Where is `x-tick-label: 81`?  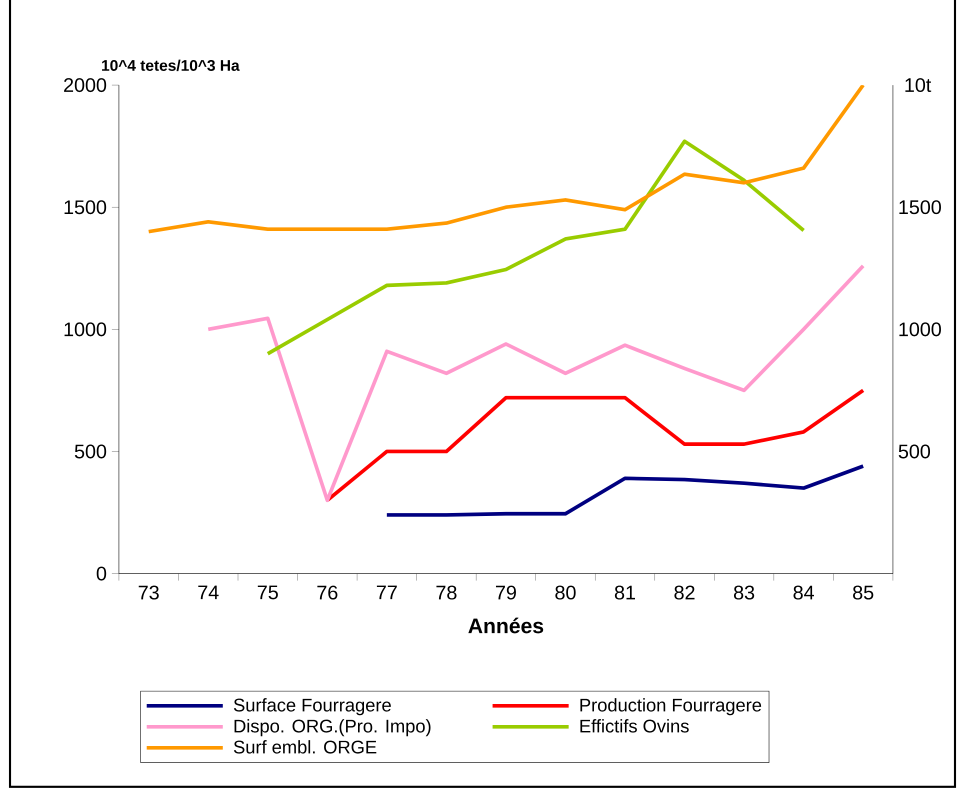 x-tick-label: 81 is located at coordinates (624, 593).